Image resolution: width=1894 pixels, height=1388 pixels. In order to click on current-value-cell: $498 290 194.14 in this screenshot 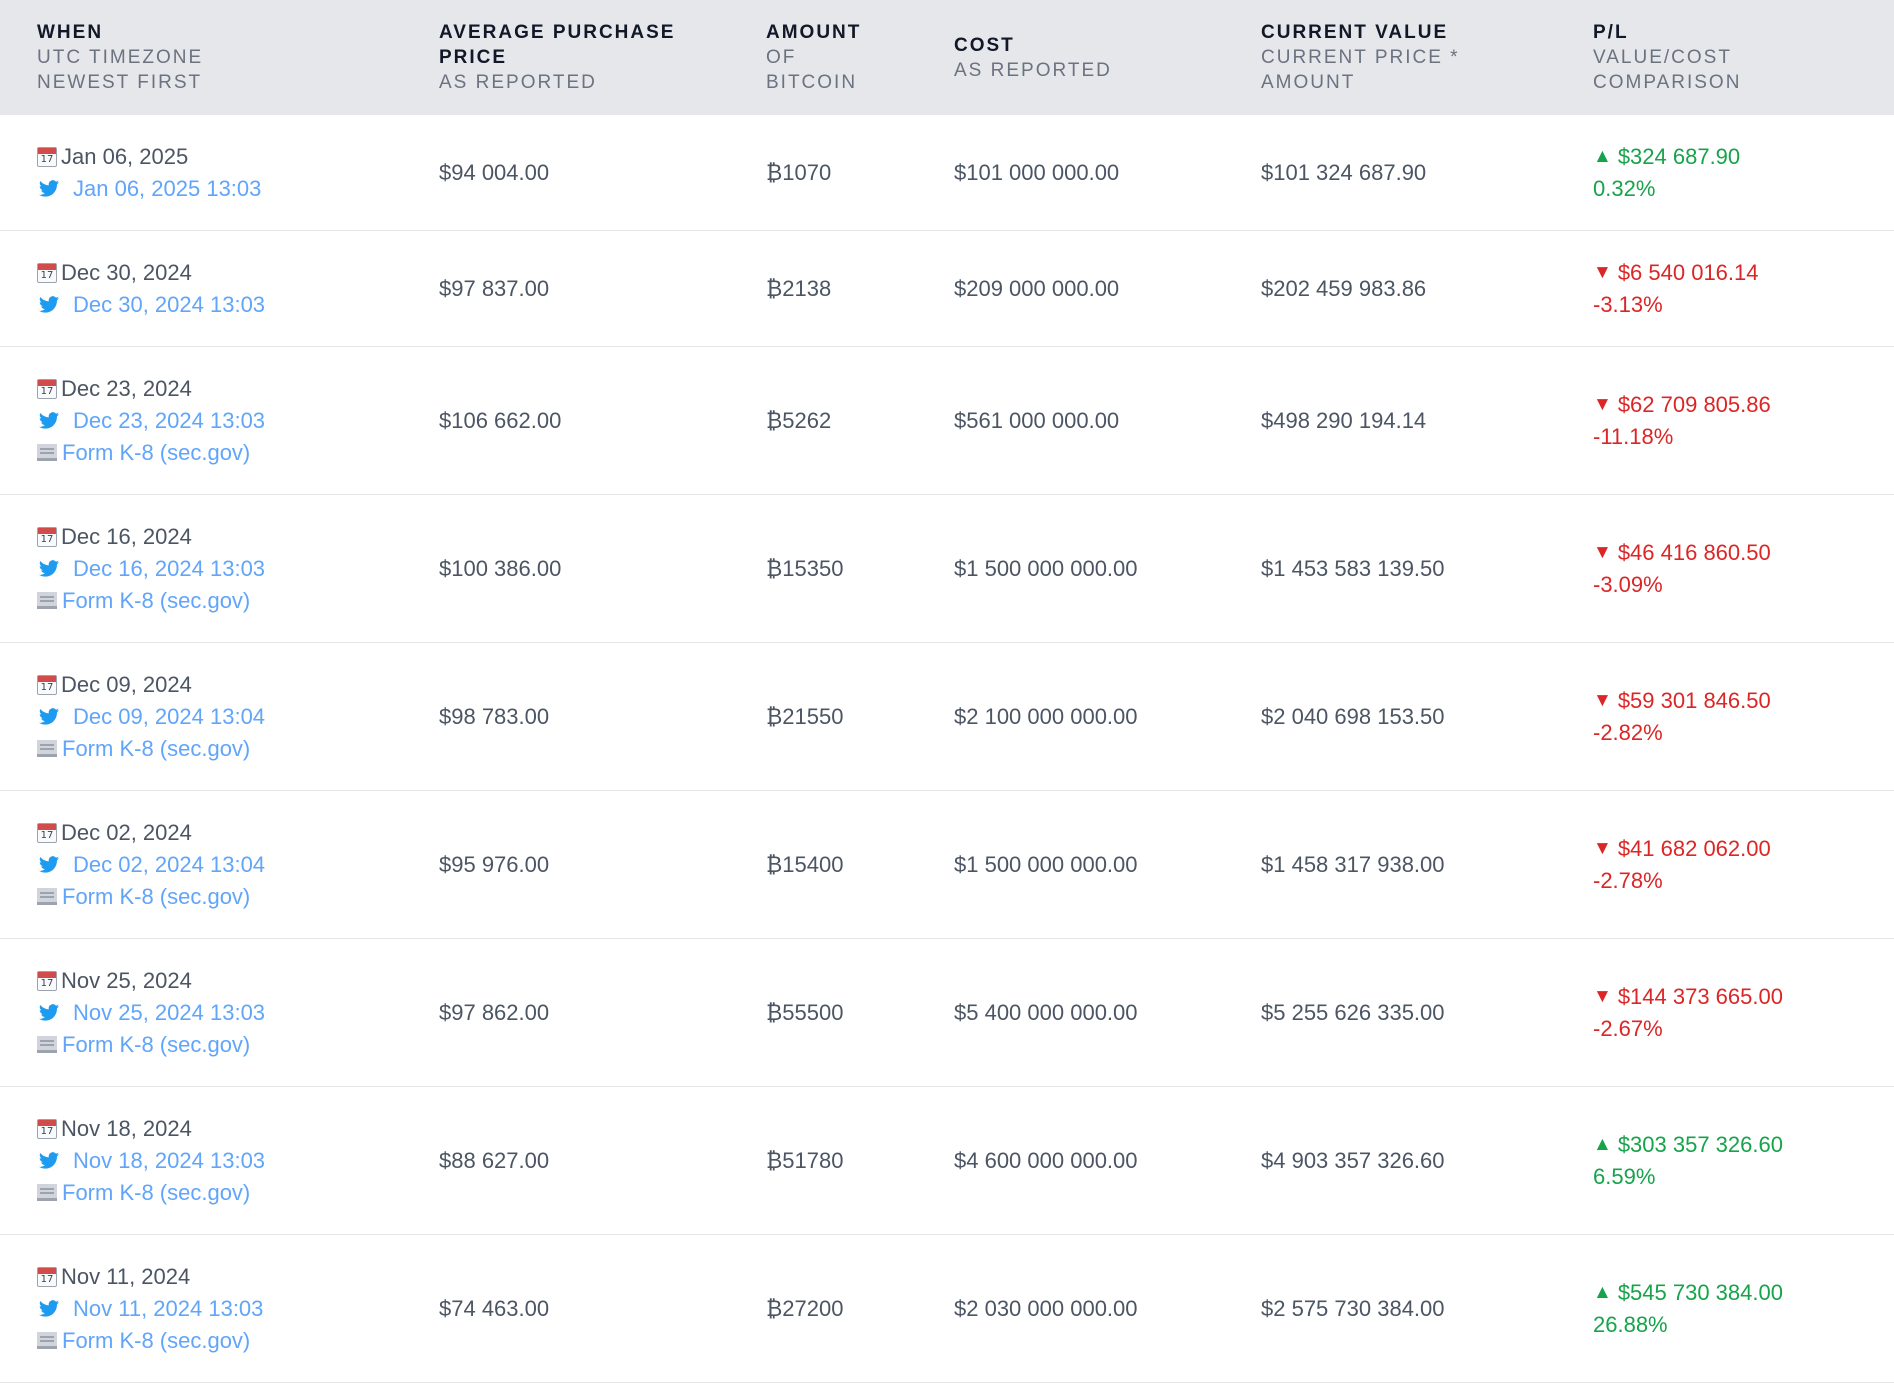, I will do `click(1427, 420)`.